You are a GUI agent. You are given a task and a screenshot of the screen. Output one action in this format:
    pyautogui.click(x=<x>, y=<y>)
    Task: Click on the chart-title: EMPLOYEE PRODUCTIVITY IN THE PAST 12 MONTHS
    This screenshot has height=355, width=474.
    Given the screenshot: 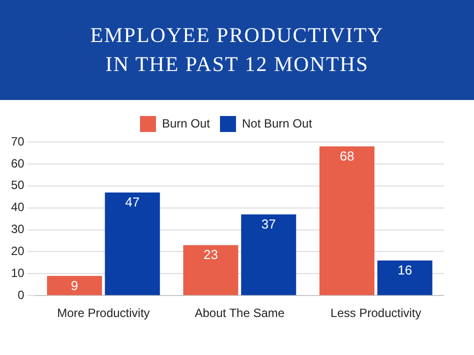 What is the action you would take?
    pyautogui.click(x=237, y=50)
    